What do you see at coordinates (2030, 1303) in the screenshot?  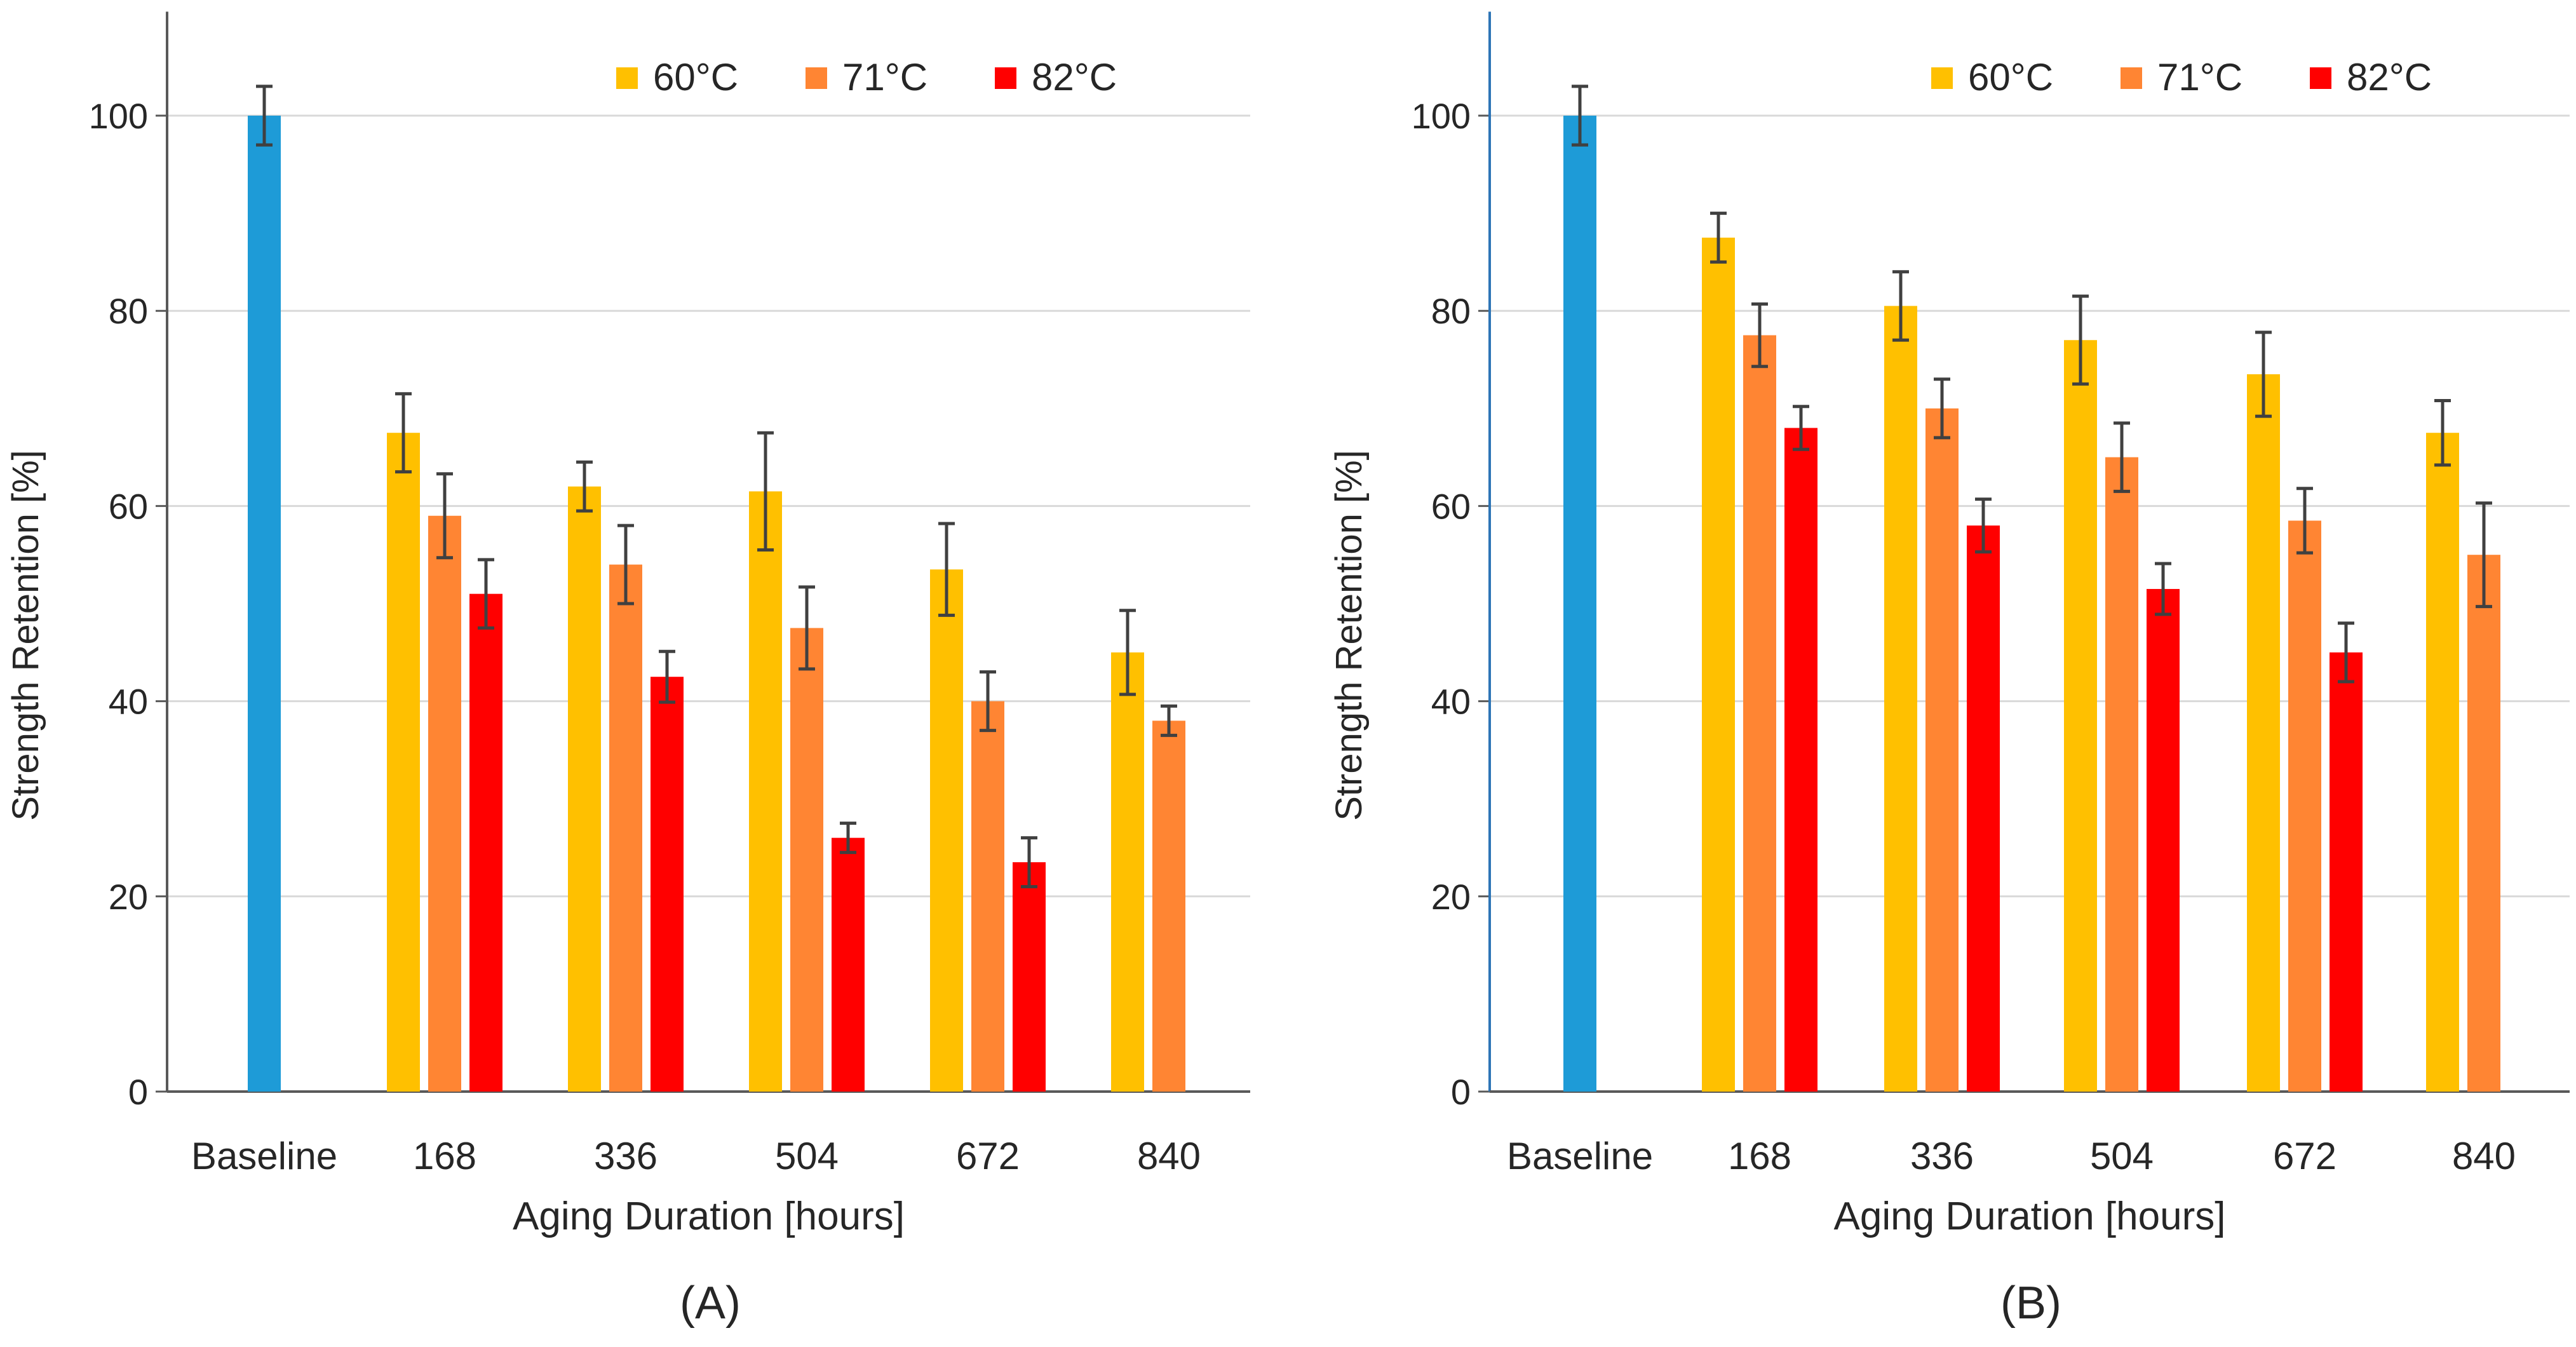 I see `panel-label: (B)` at bounding box center [2030, 1303].